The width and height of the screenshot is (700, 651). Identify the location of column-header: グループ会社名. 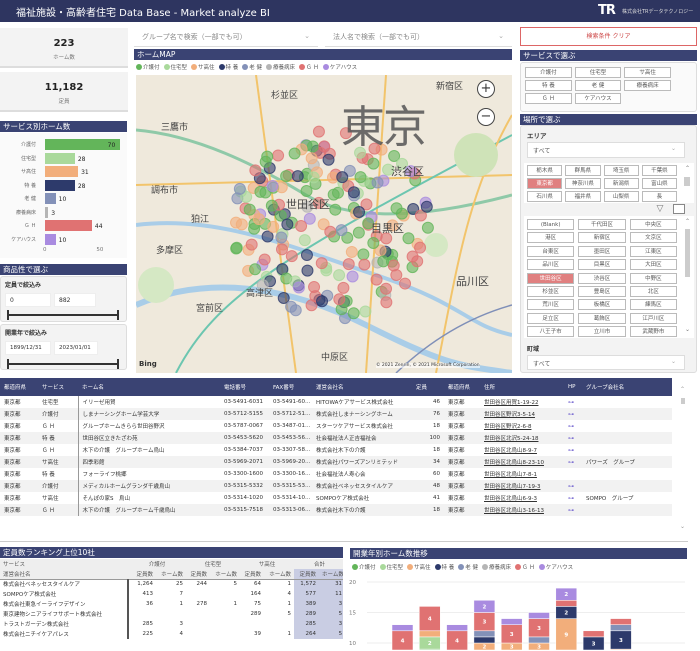
(627, 387).